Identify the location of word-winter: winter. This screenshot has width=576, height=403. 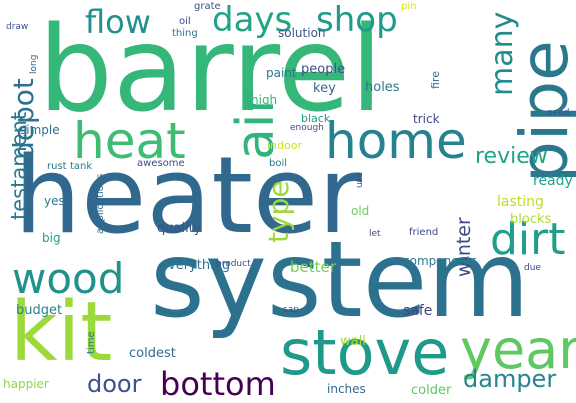
(464, 247).